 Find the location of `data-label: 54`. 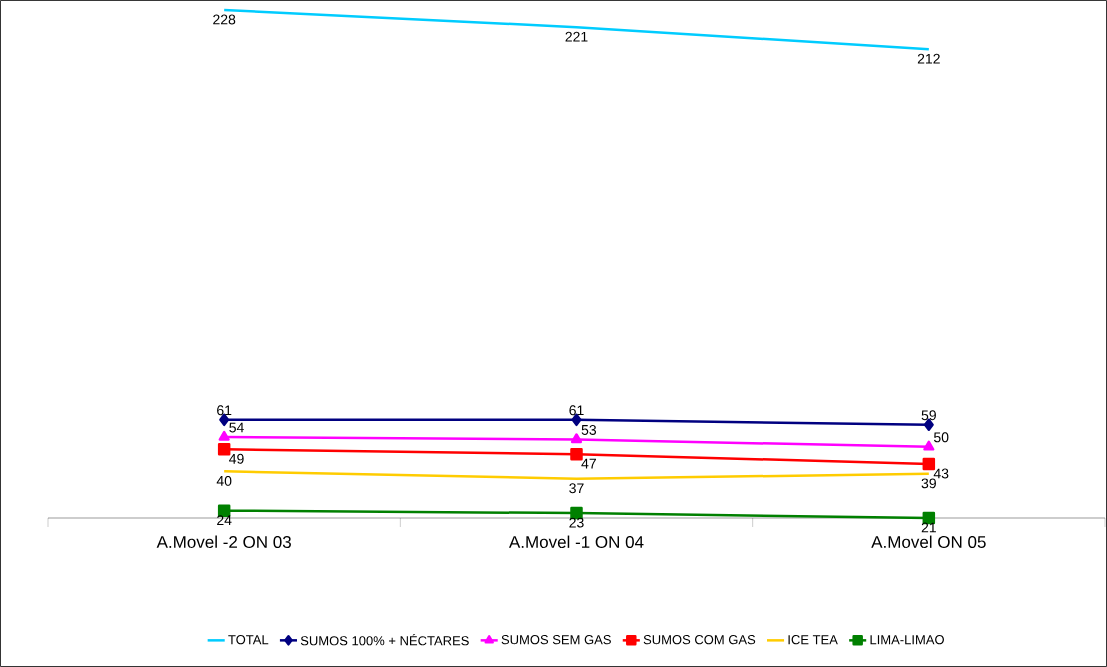

data-label: 54 is located at coordinates (236, 427).